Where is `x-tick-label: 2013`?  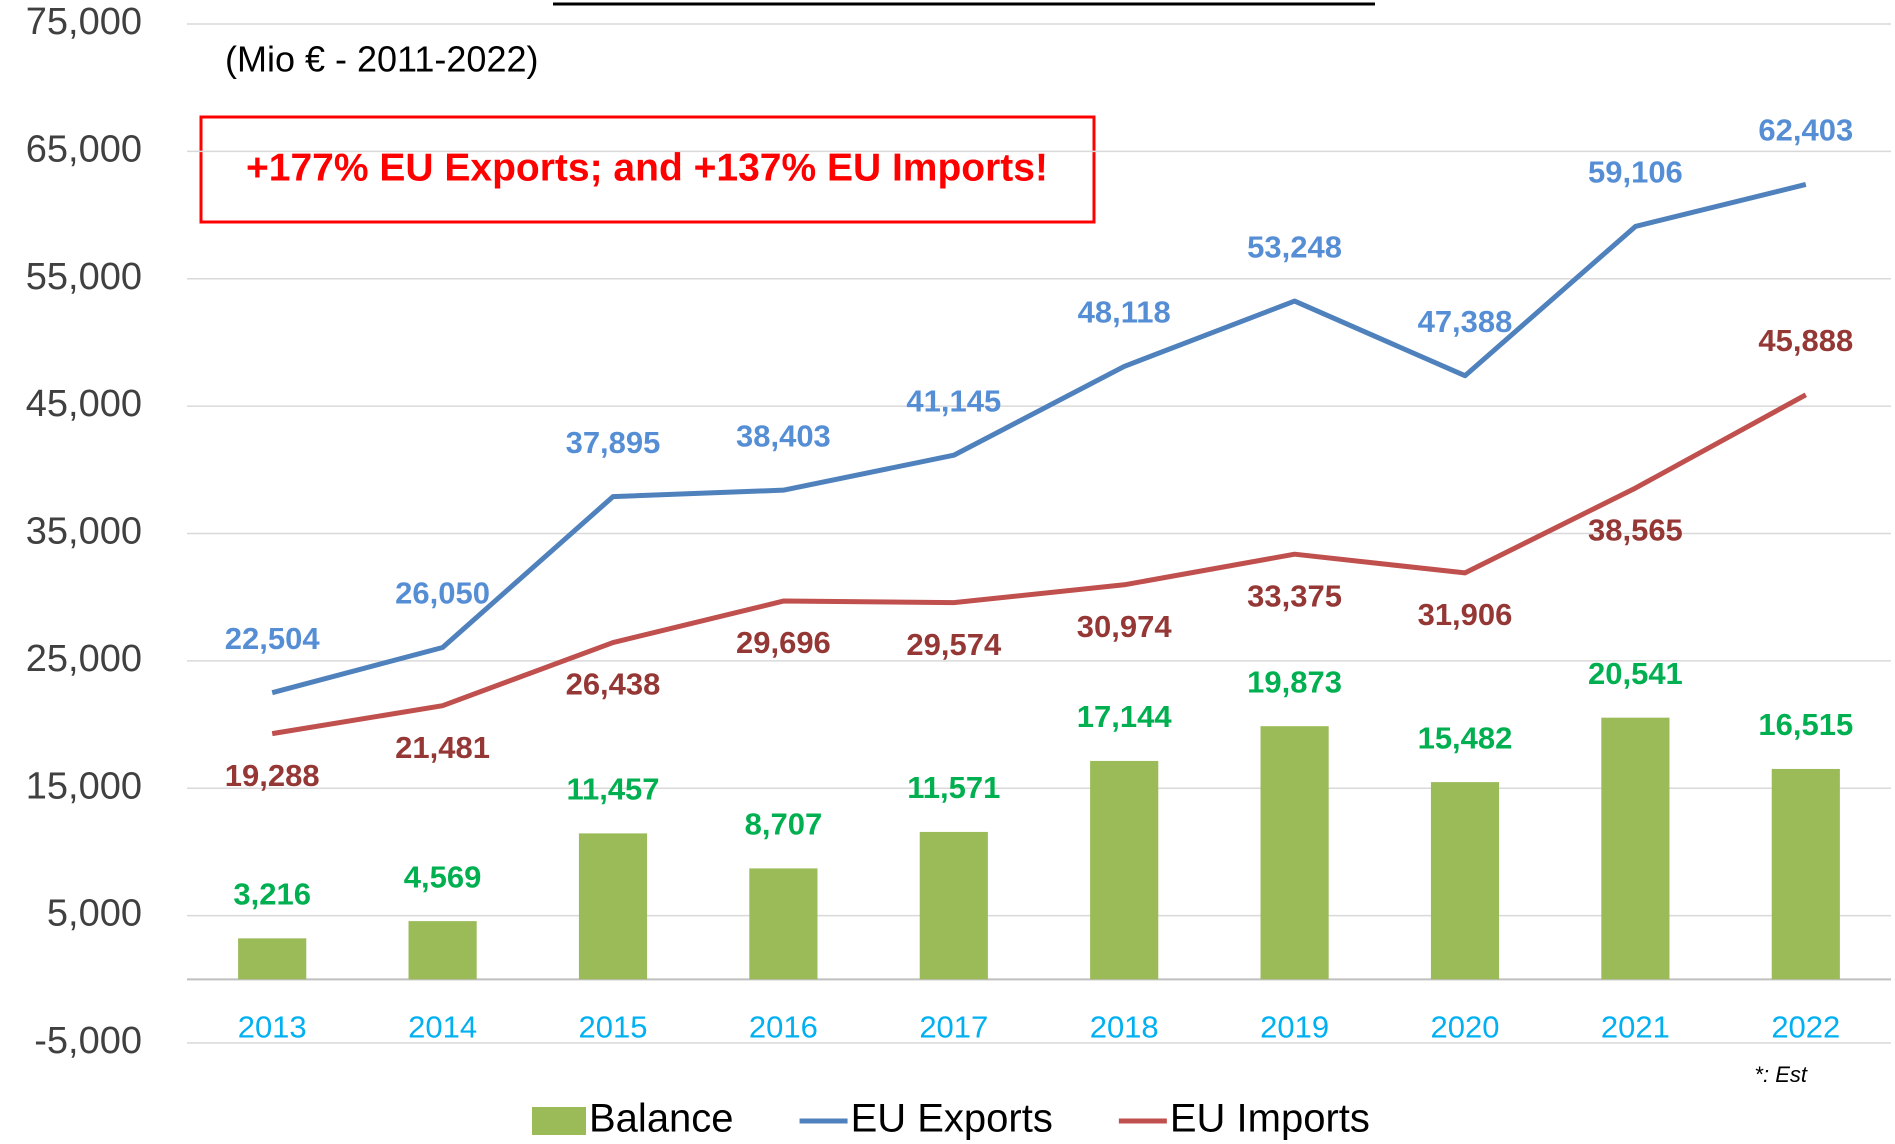 x-tick-label: 2013 is located at coordinates (272, 1027).